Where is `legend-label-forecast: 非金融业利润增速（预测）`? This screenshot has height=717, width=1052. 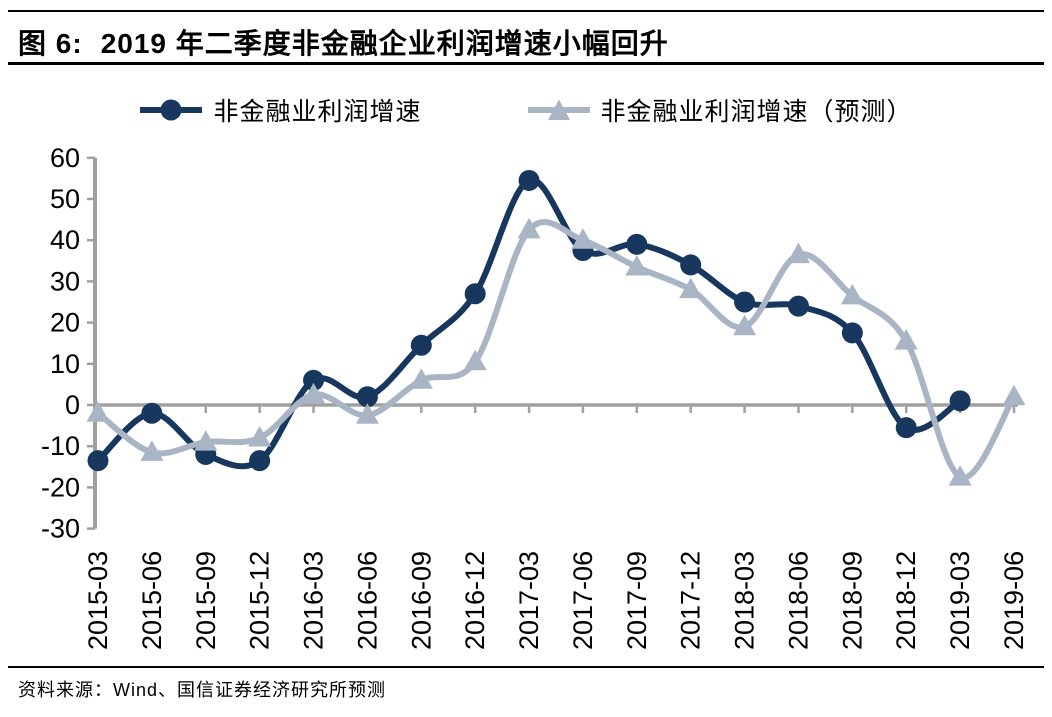
legend-label-forecast: 非金融业利润增速（预测） is located at coordinates (756, 112).